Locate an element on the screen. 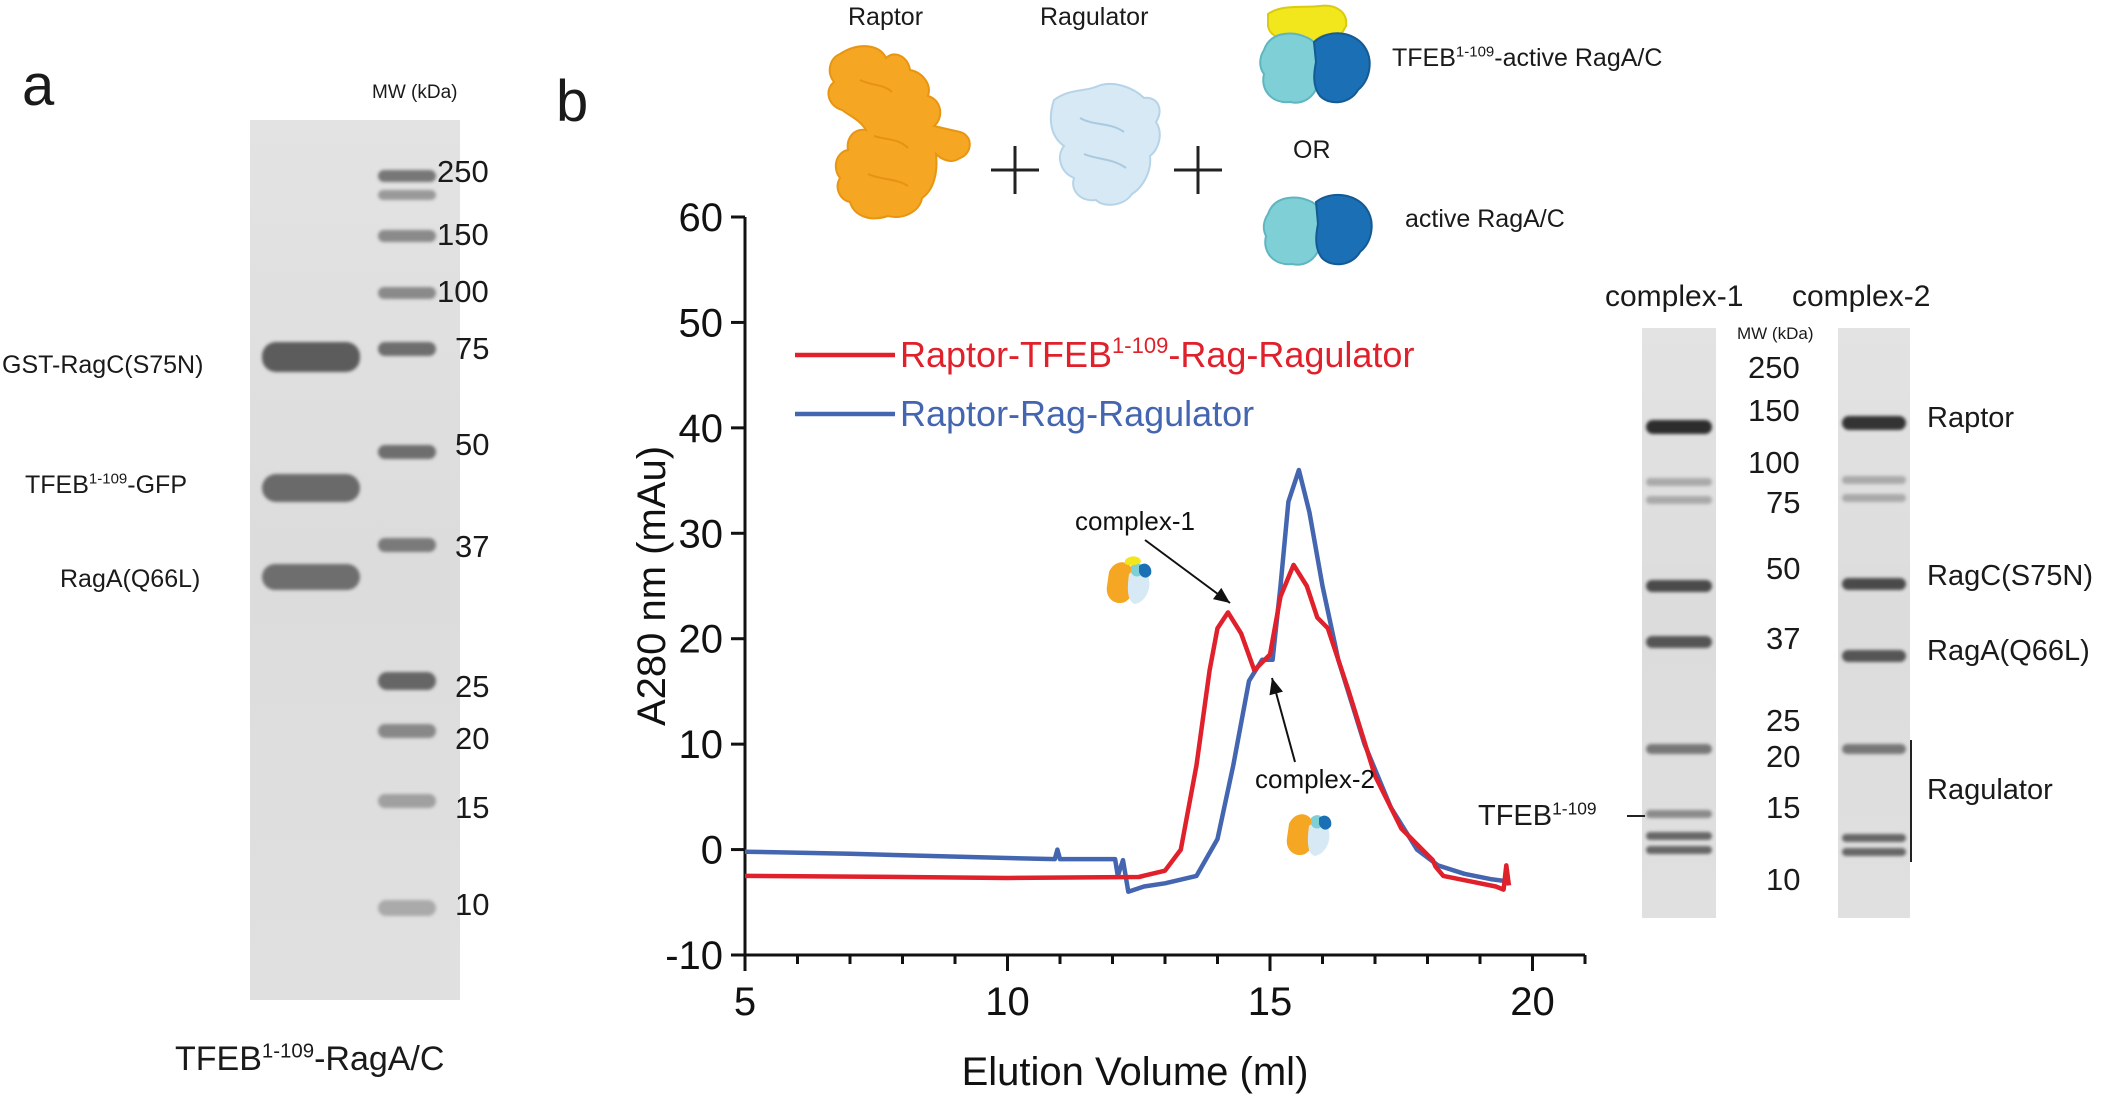 This screenshot has width=2121, height=1101. complex-1-icon-tfeb is located at coordinates (1133, 561).